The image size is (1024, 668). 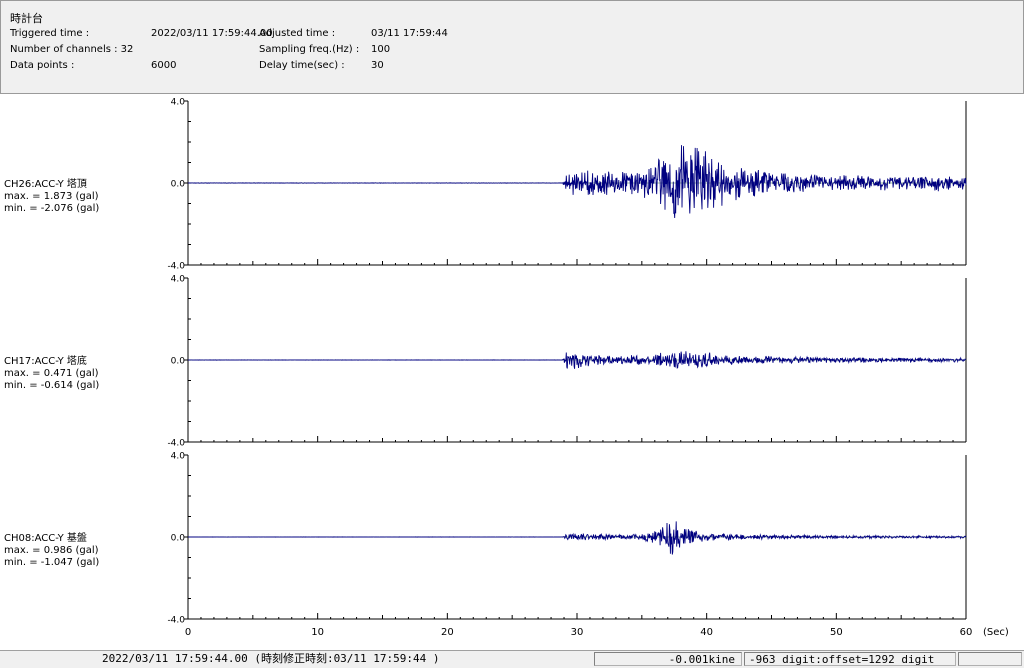 I want to click on station-title: 時計台, so click(x=26, y=18).